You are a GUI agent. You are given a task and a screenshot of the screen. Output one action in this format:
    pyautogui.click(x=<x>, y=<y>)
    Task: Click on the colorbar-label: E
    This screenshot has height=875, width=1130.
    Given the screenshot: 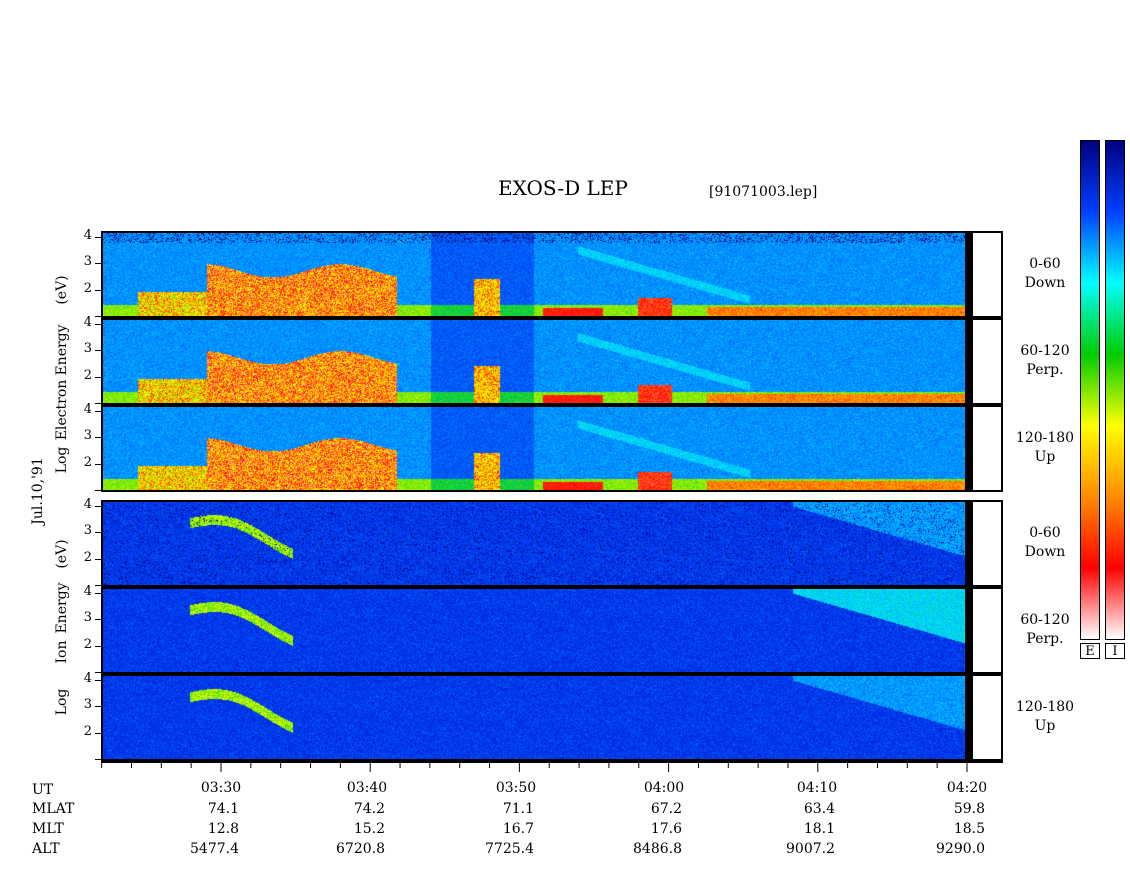 What is the action you would take?
    pyautogui.click(x=1090, y=651)
    